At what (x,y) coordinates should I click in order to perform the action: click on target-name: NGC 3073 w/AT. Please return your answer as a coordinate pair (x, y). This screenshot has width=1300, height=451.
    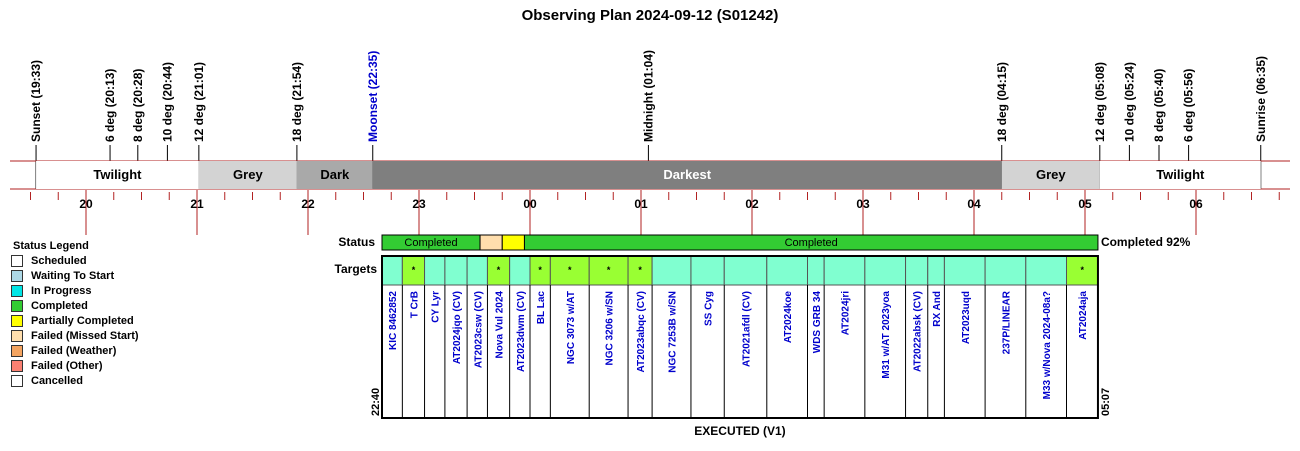
    Looking at the image, I should click on (571, 327).